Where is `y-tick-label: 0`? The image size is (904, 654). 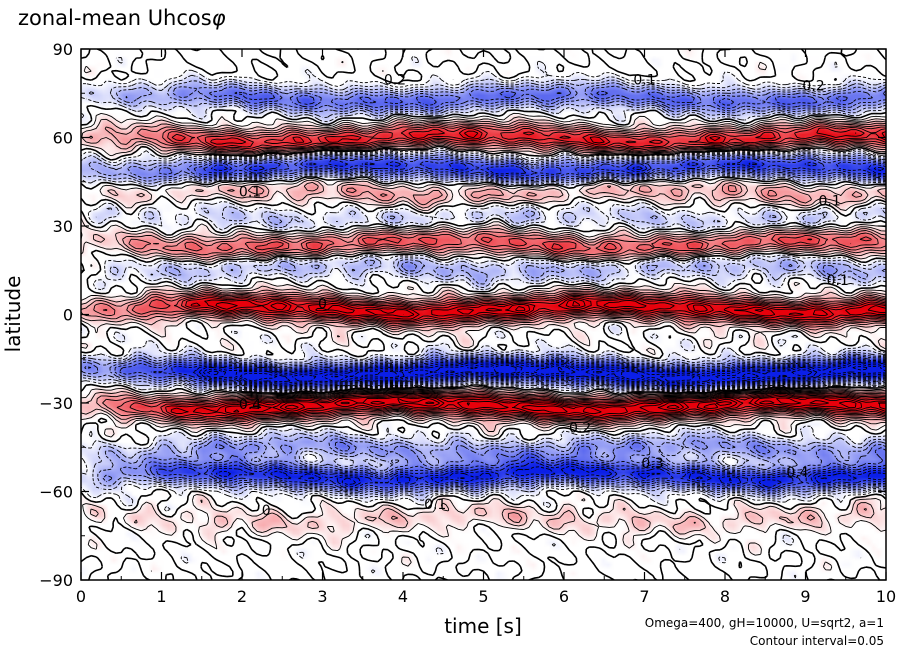
y-tick-label: 0 is located at coordinates (68, 315).